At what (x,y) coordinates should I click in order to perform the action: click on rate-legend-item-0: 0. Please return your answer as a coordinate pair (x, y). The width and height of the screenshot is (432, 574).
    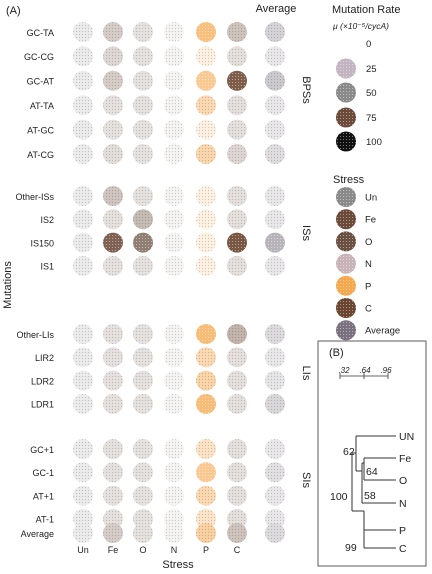
    Looking at the image, I should click on (368, 44).